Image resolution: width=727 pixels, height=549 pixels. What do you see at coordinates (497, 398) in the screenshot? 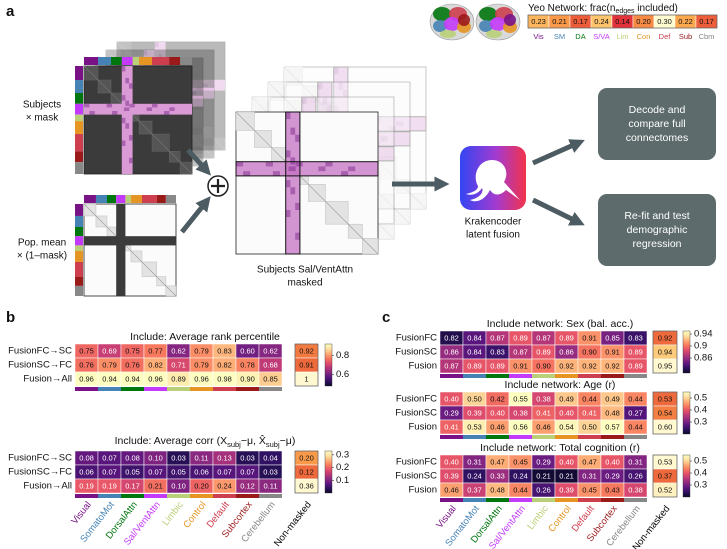
I see `cell-value: 0.42` at bounding box center [497, 398].